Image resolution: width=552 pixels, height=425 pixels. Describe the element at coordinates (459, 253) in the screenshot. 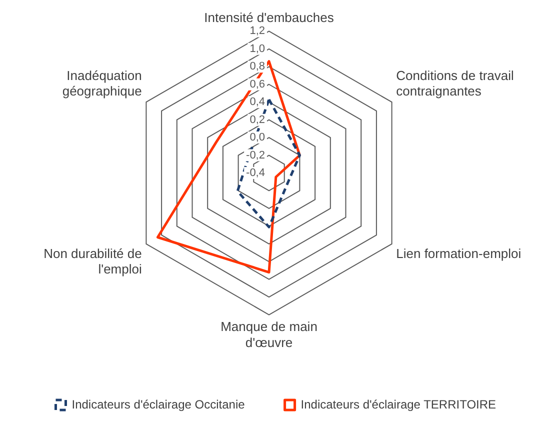

I see `spoke-label: Lien formation-emploi` at that location.